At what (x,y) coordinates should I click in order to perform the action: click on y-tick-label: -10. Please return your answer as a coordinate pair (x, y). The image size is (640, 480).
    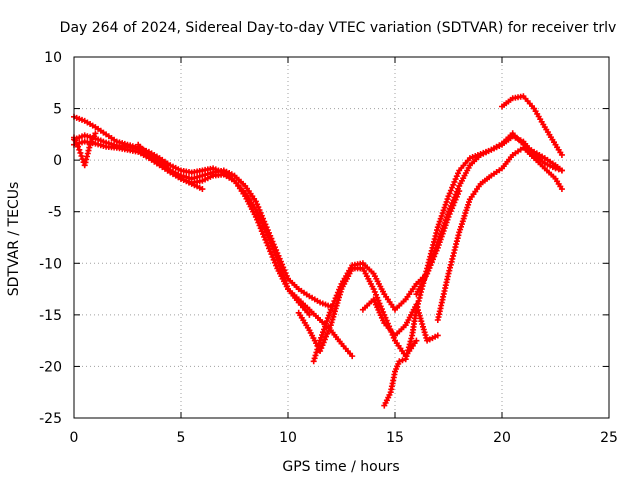
    Looking at the image, I should click on (50, 264).